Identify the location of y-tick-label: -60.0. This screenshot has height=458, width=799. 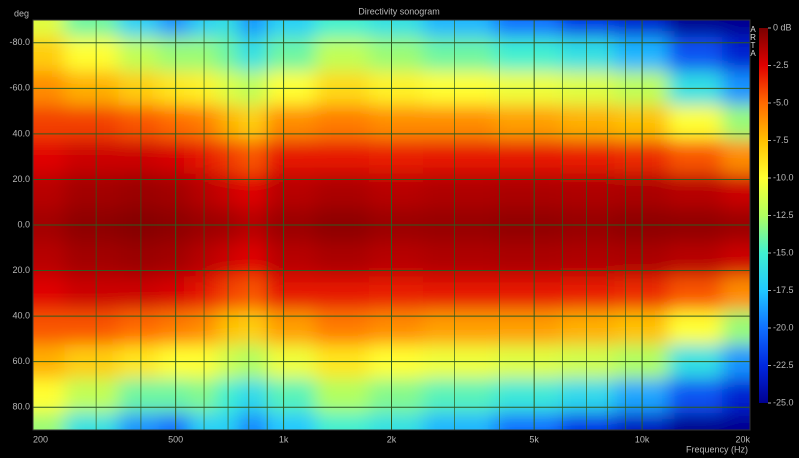
(19, 88).